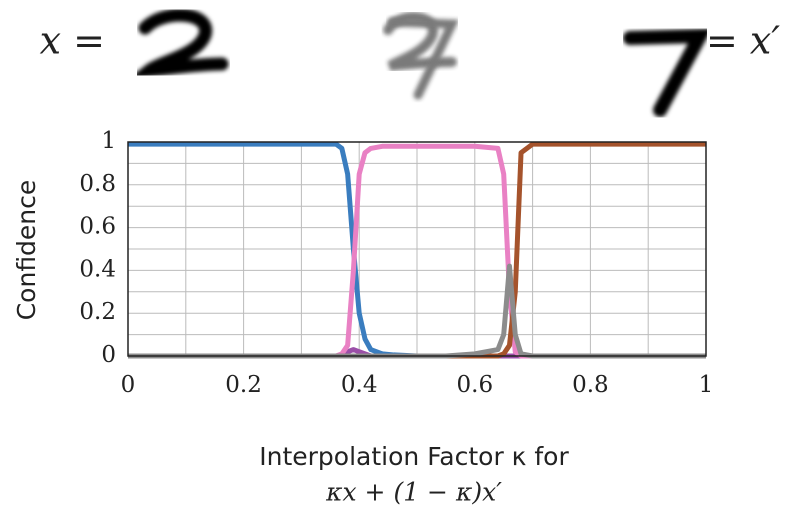 This screenshot has height=514, width=812. What do you see at coordinates (72, 41) in the screenshot?
I see `left-label: x =` at bounding box center [72, 41].